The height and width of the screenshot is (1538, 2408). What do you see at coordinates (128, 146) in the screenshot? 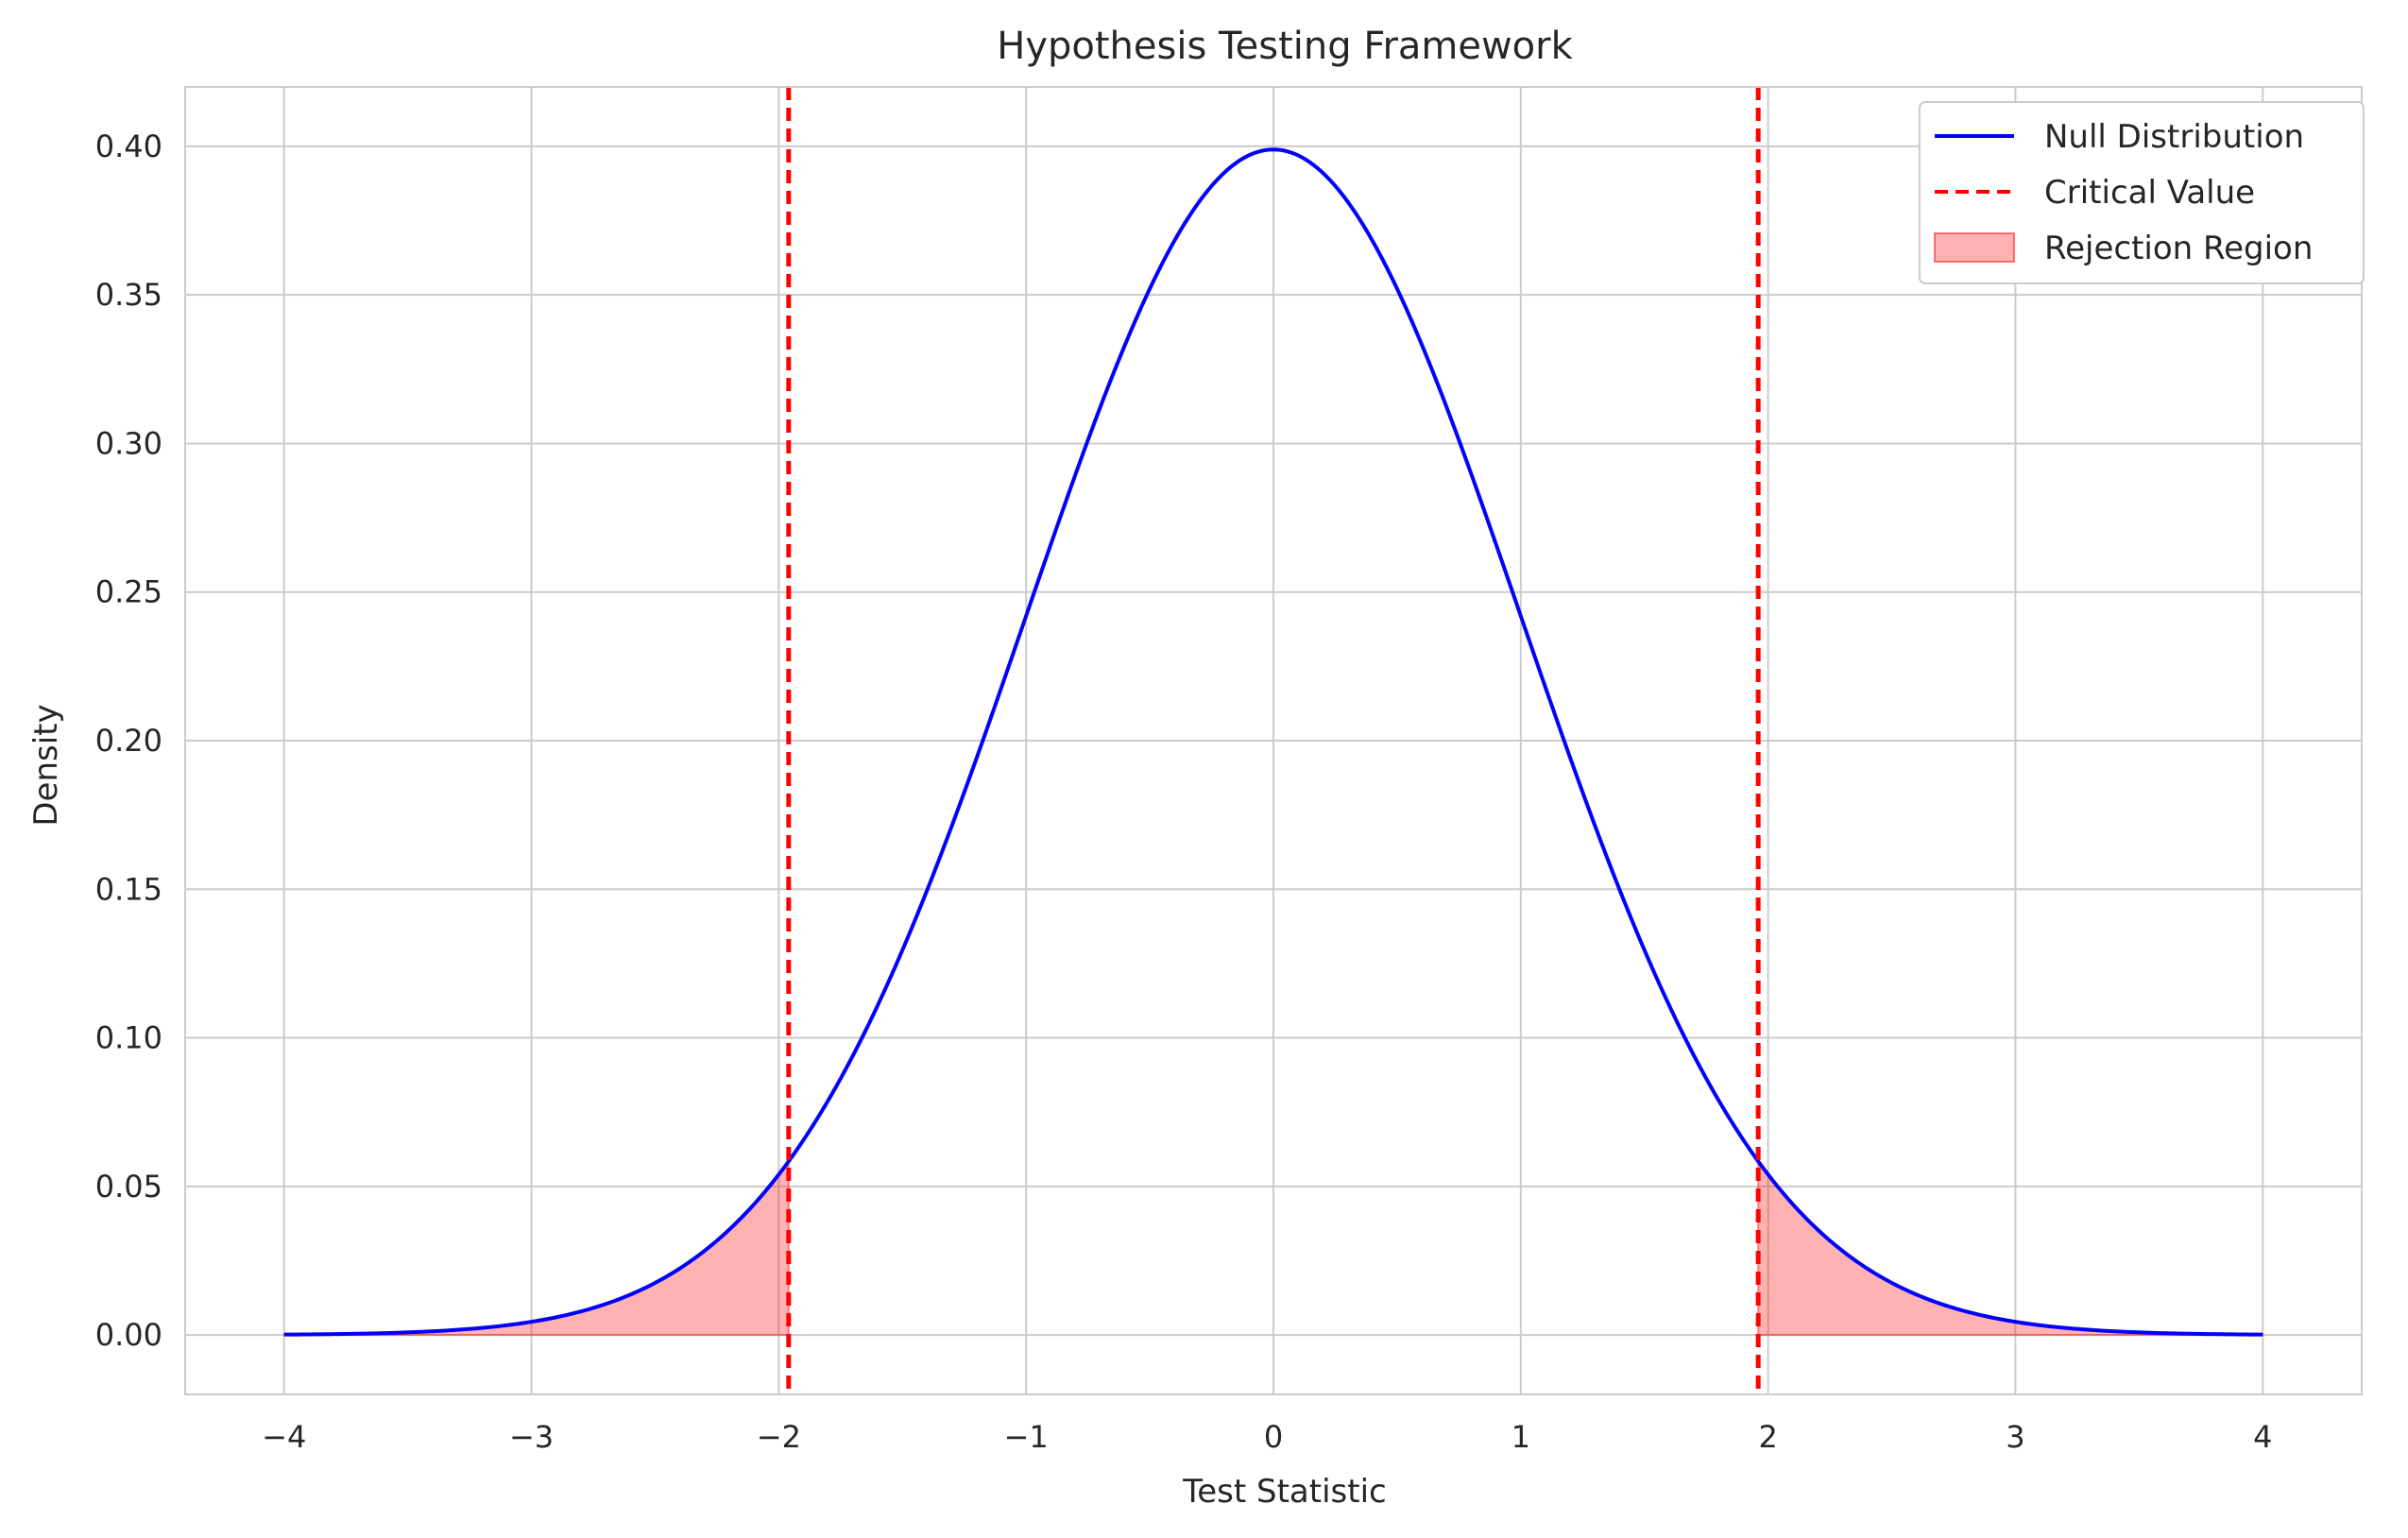
I see `y-tick-label: 0.40` at bounding box center [128, 146].